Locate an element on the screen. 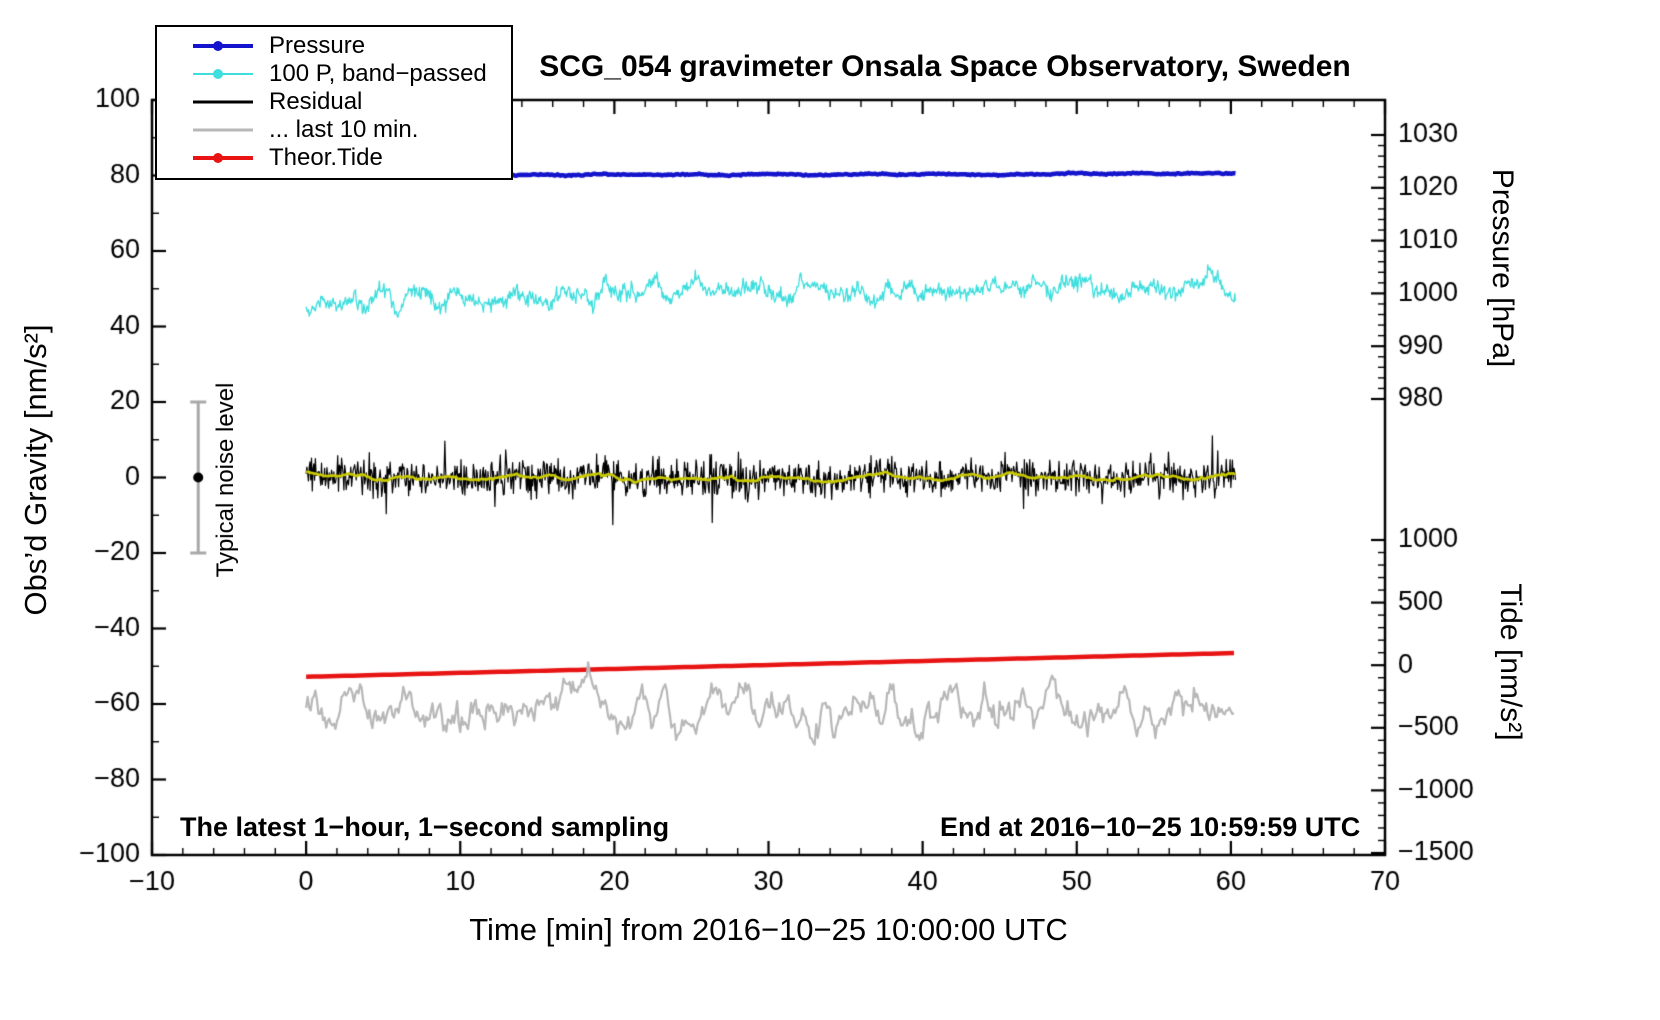 The height and width of the screenshot is (1020, 1660). legend-item-pressure: Pressure is located at coordinates (334, 46).